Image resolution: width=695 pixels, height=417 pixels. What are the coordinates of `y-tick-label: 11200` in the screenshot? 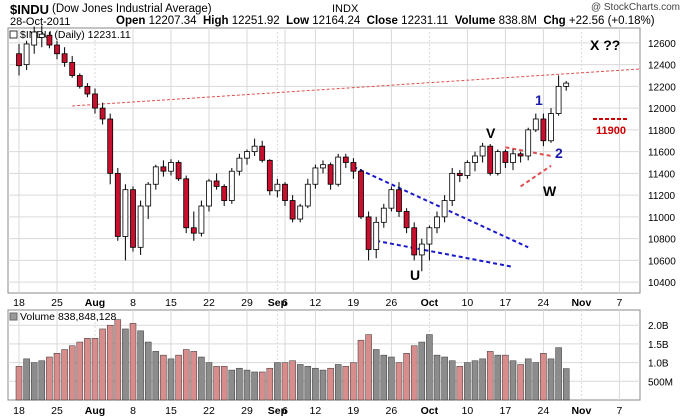 It's located at (662, 196).